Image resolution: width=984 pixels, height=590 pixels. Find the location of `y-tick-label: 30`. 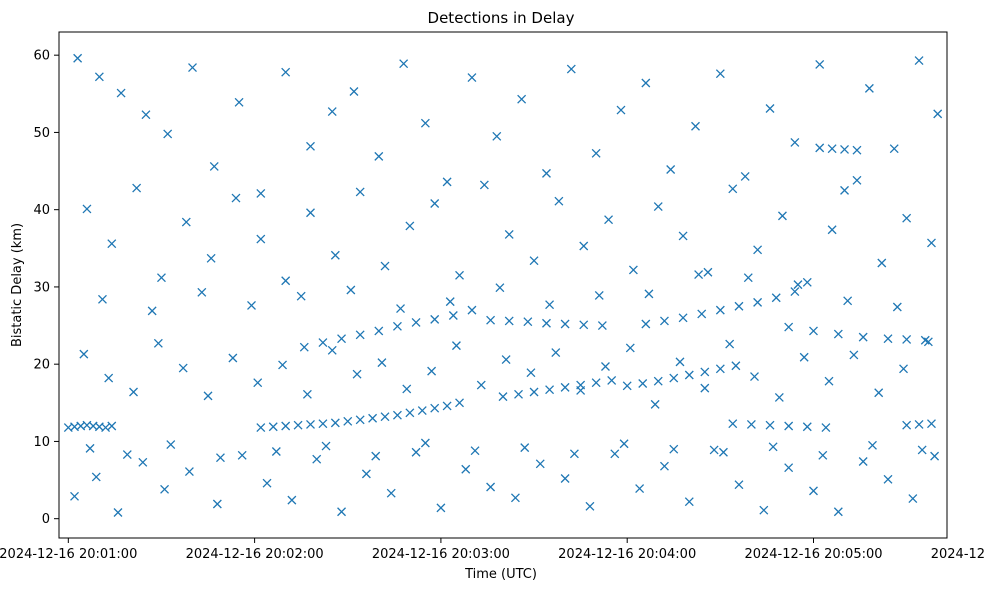

y-tick-label: 30 is located at coordinates (41, 287).